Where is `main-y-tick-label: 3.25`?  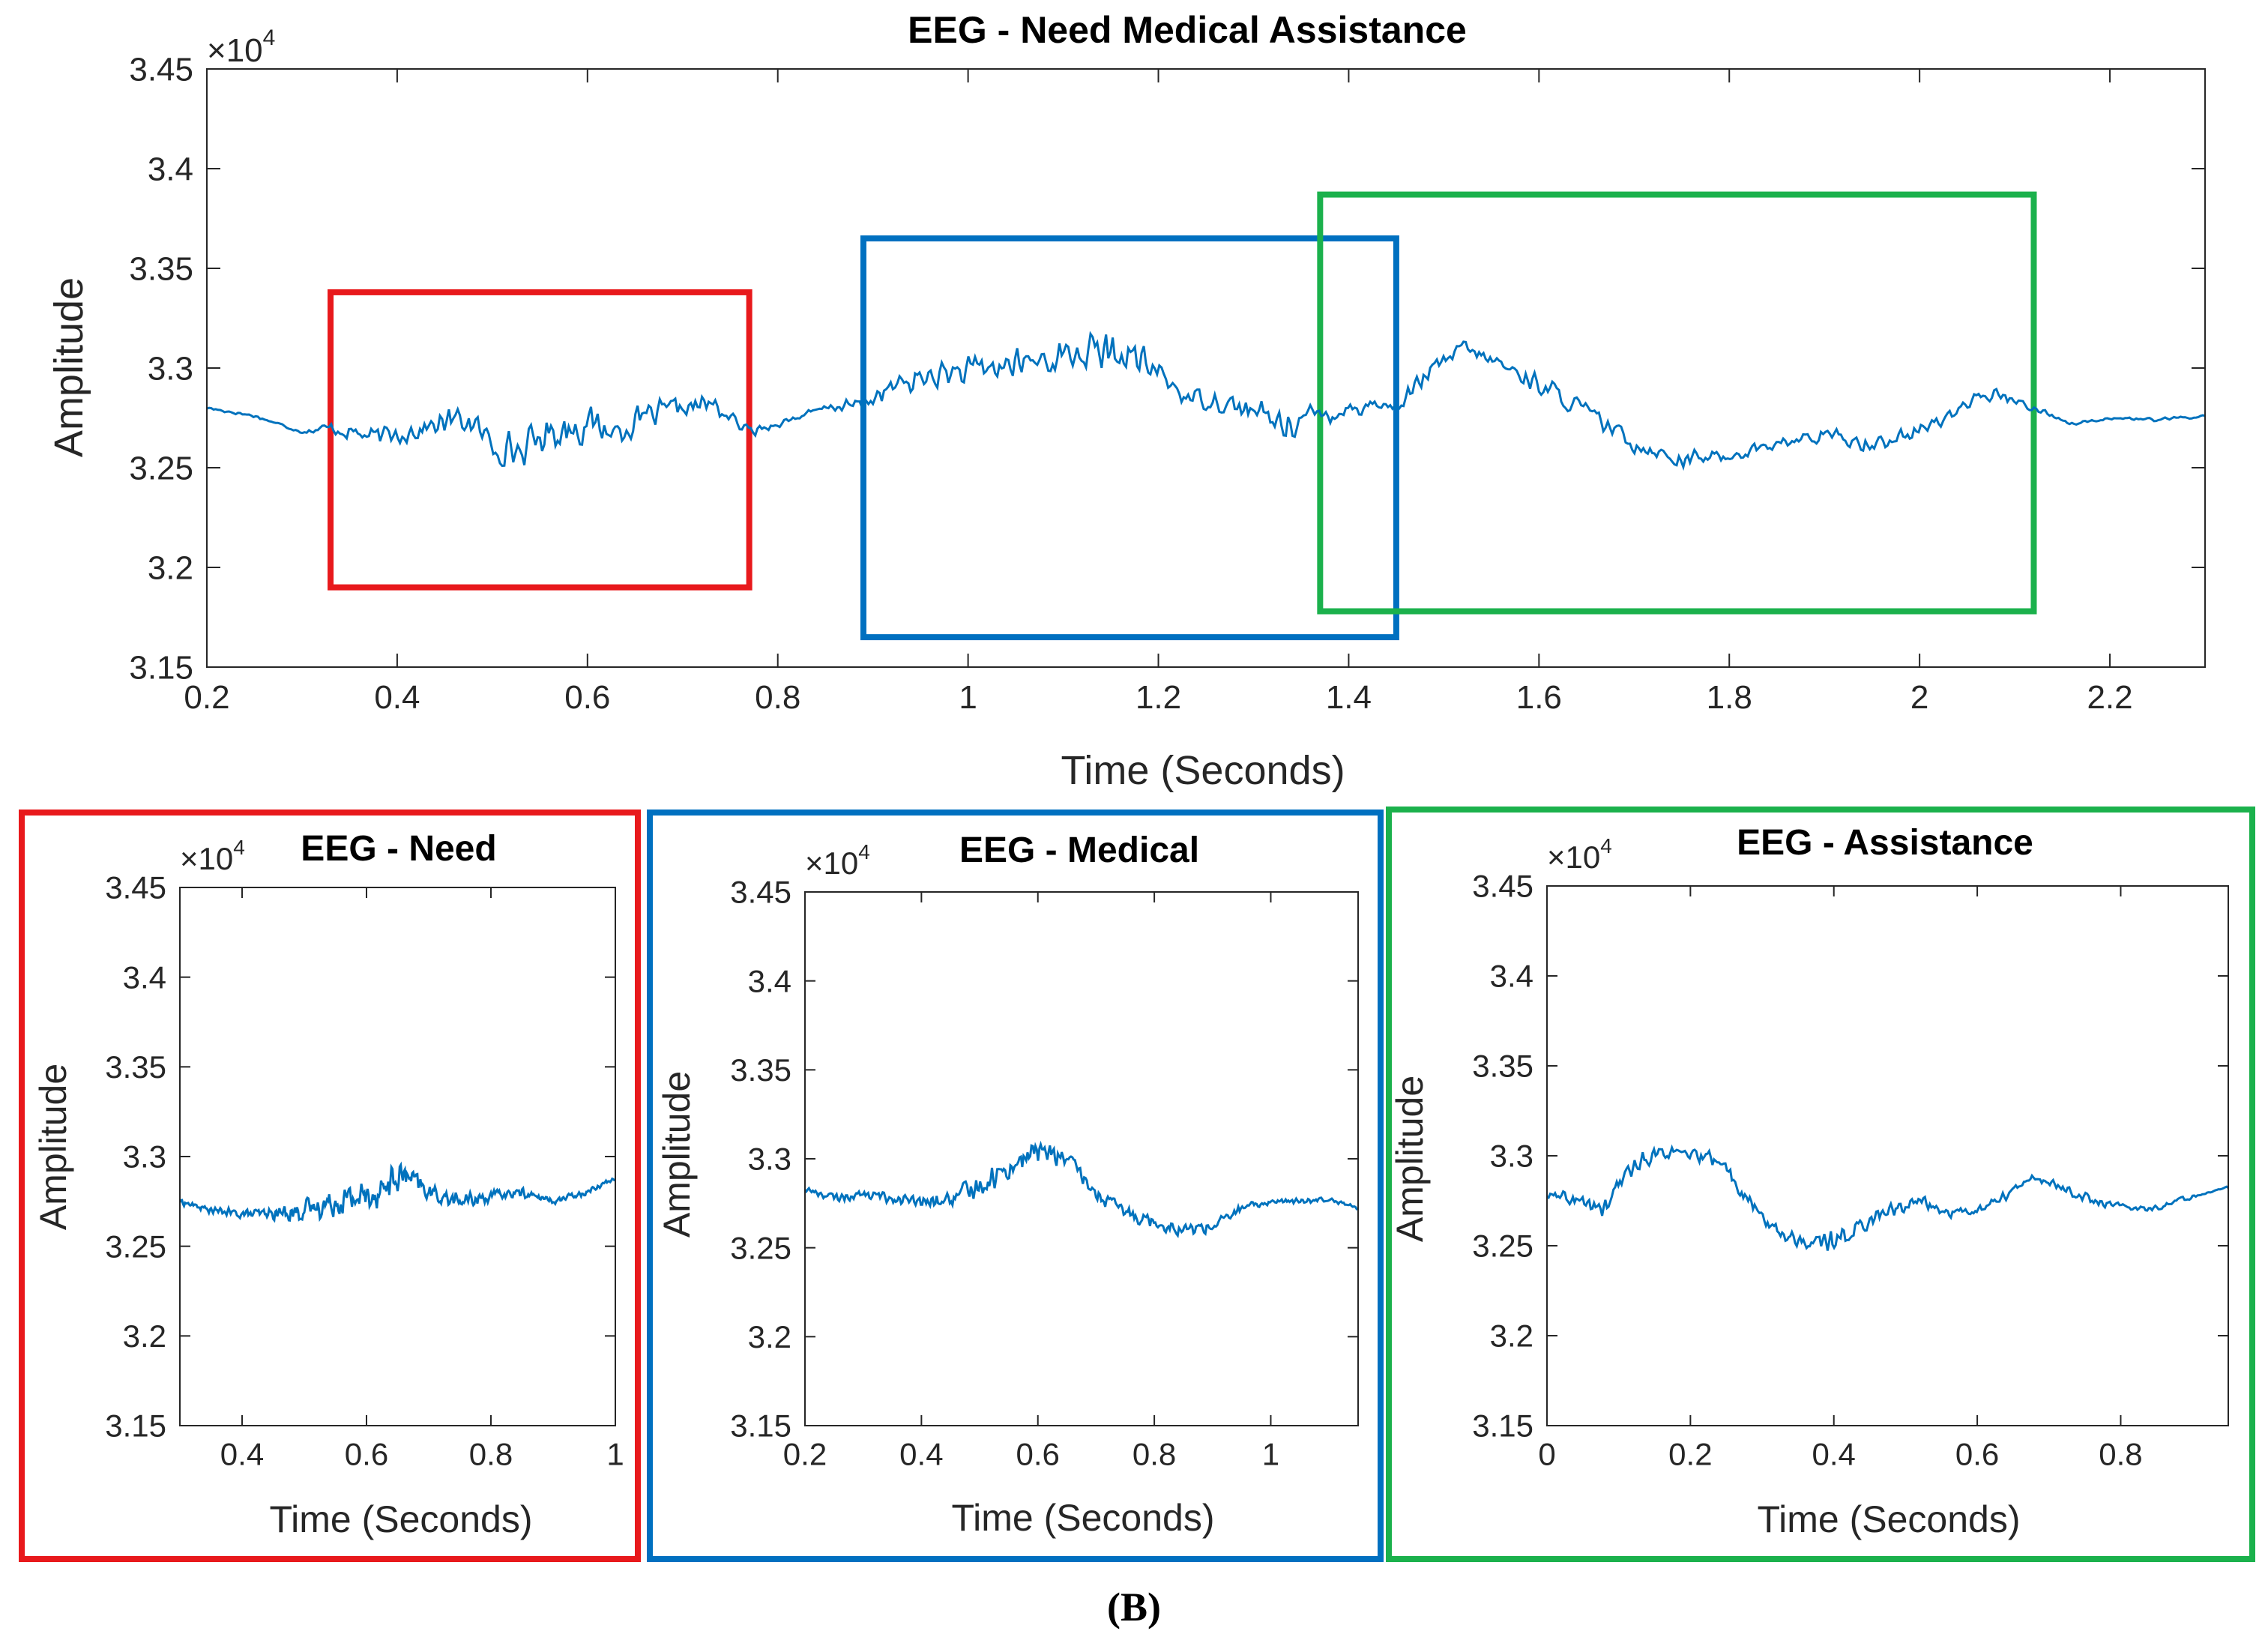
main-y-tick-label: 3.25 is located at coordinates (161, 468).